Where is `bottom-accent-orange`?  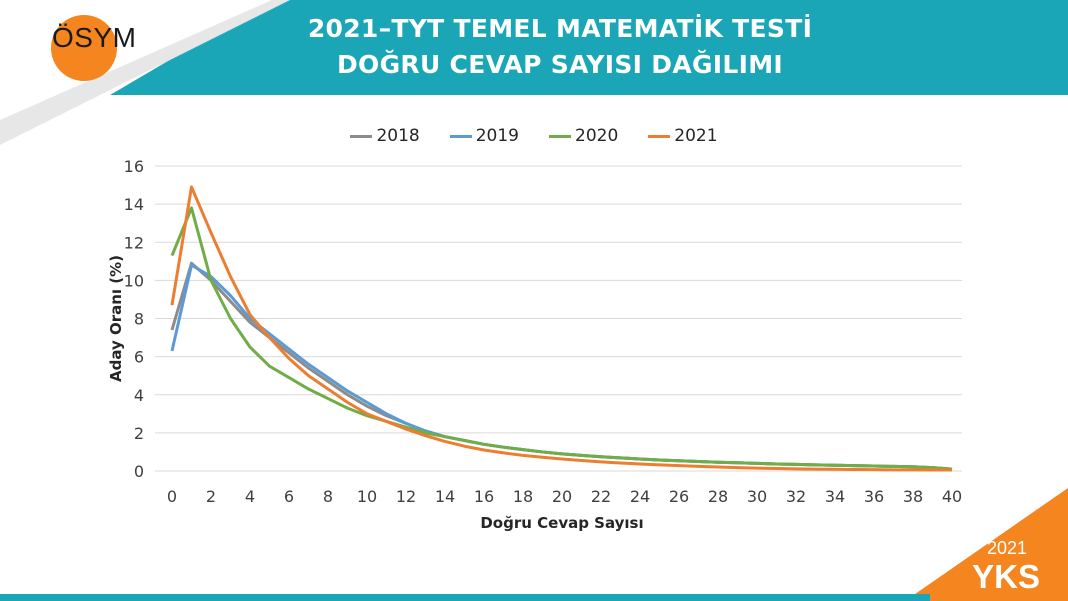 bottom-accent-orange is located at coordinates (986, 544).